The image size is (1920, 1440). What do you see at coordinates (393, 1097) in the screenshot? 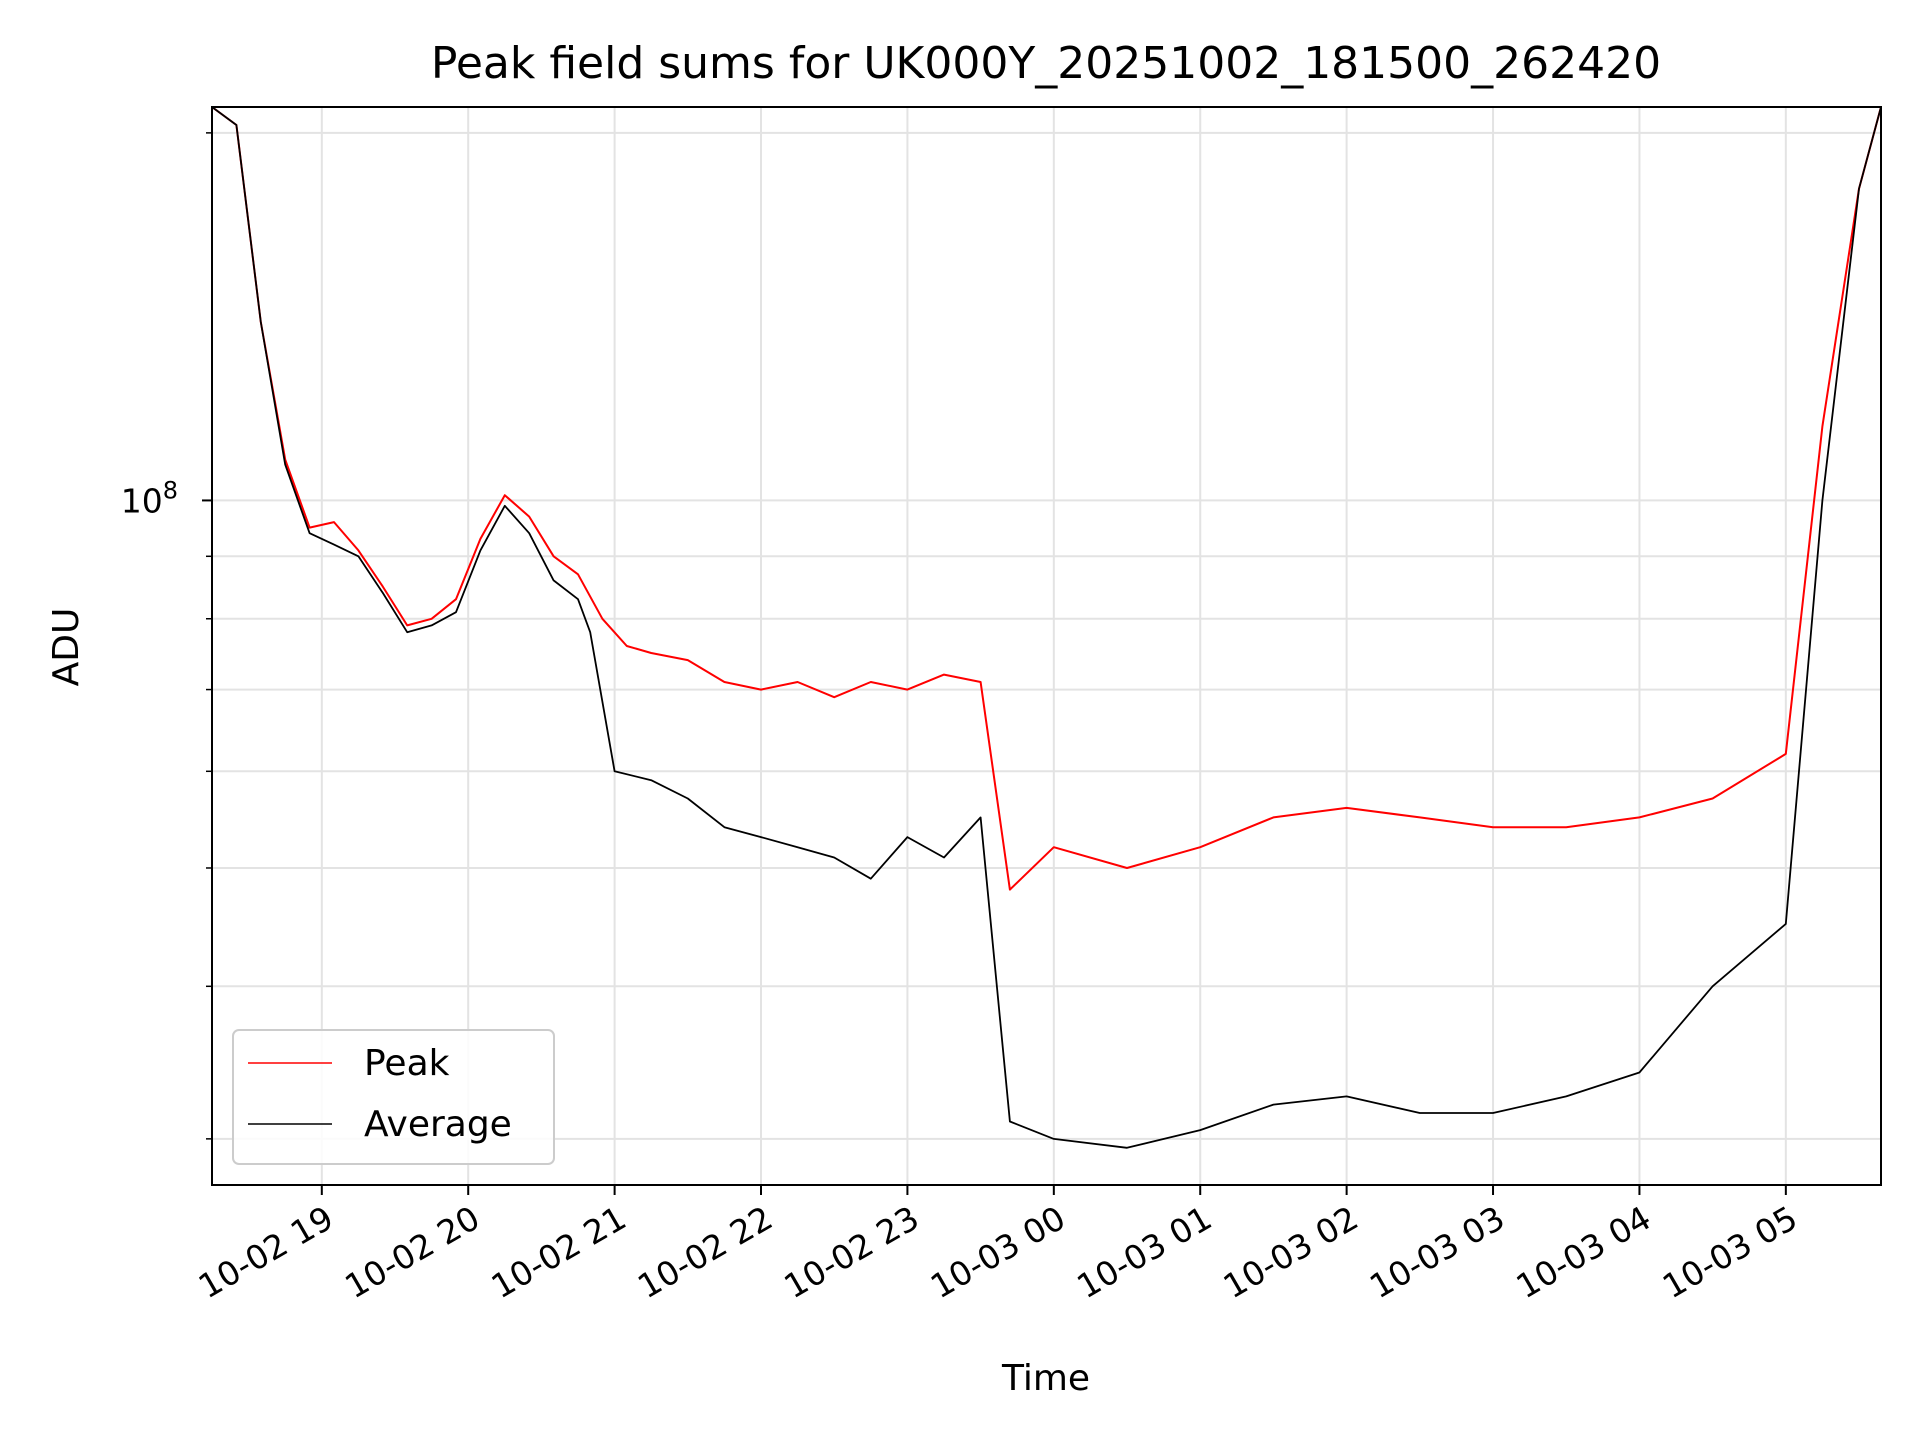
I see `legend: Peak Average` at bounding box center [393, 1097].